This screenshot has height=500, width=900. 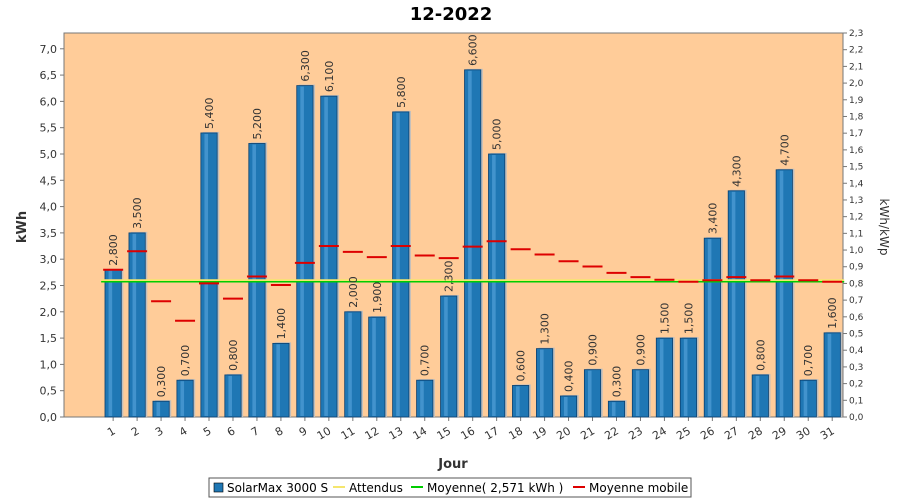 I want to click on bar-value-label: 6,300, so click(x=305, y=66).